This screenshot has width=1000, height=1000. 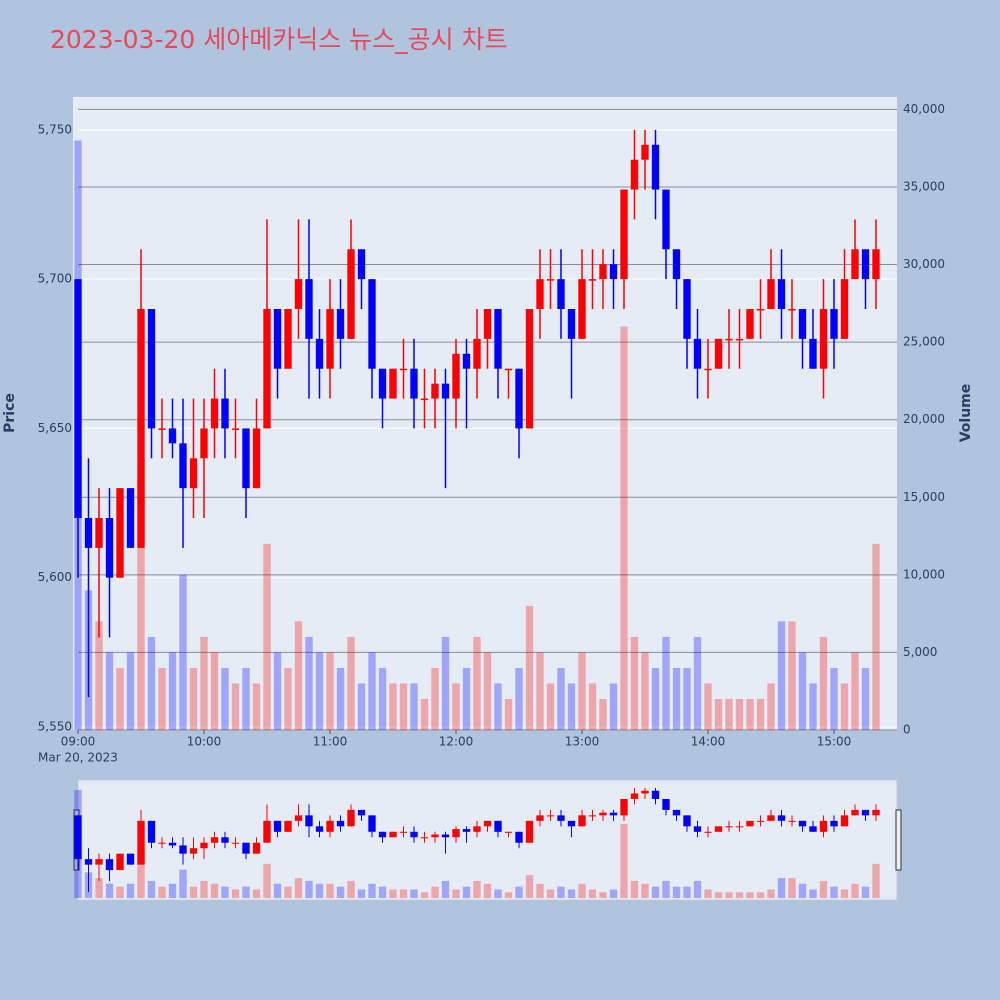 I want to click on y-axis-title: Price, so click(x=10, y=413).